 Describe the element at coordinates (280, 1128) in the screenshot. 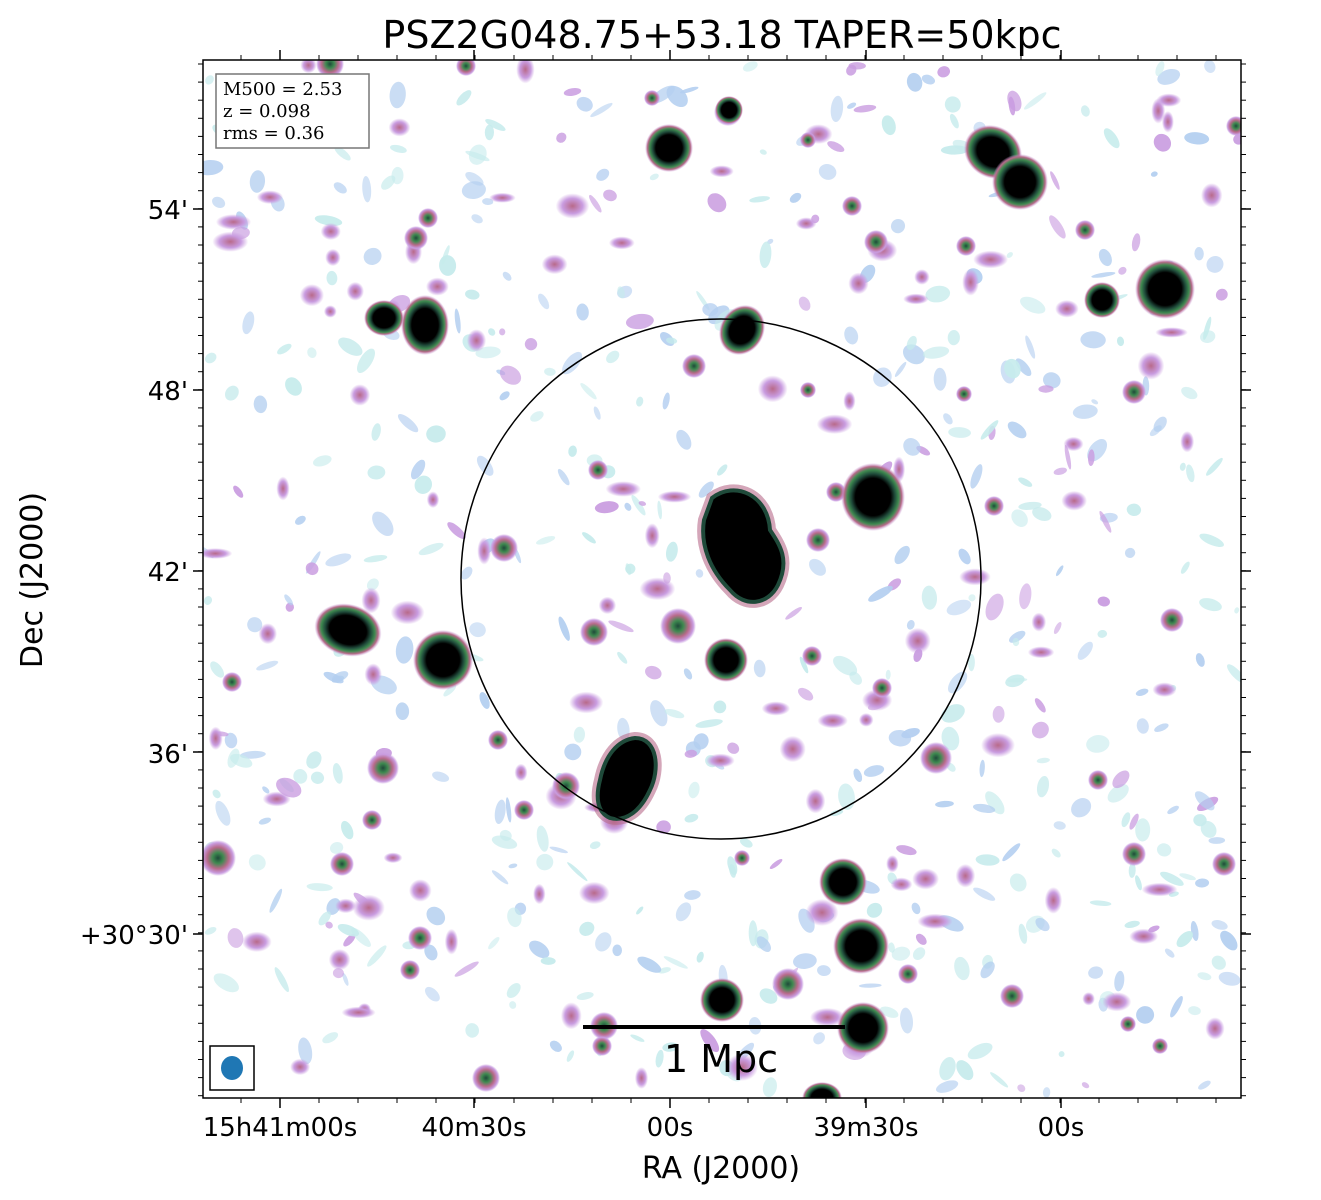

I see `x-tick-label: 15h41m00s` at that location.